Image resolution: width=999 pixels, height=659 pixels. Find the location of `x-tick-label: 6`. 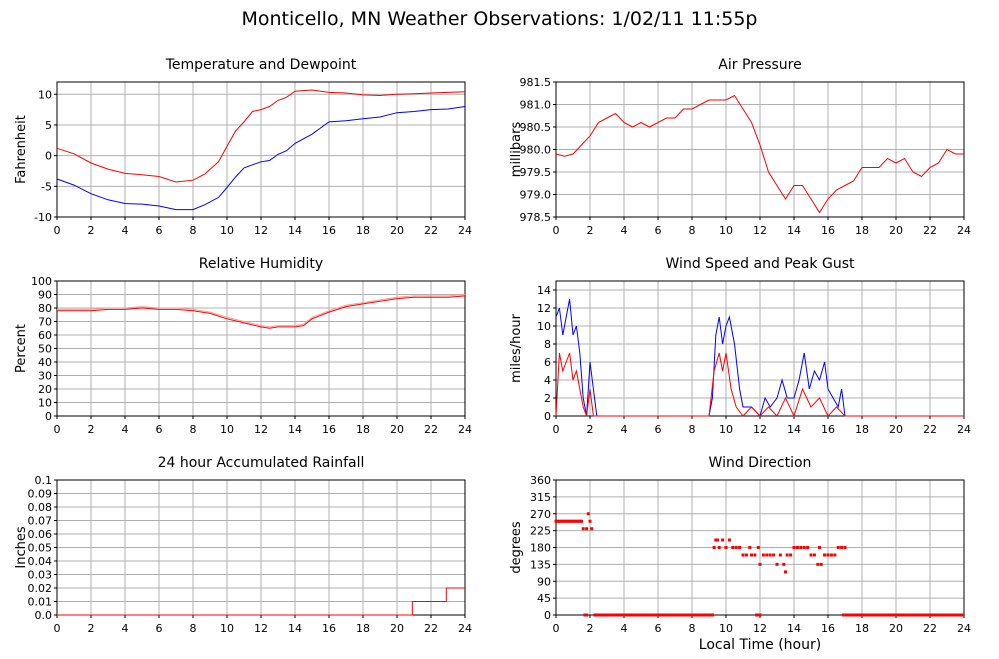

x-tick-label: 6 is located at coordinates (658, 429).